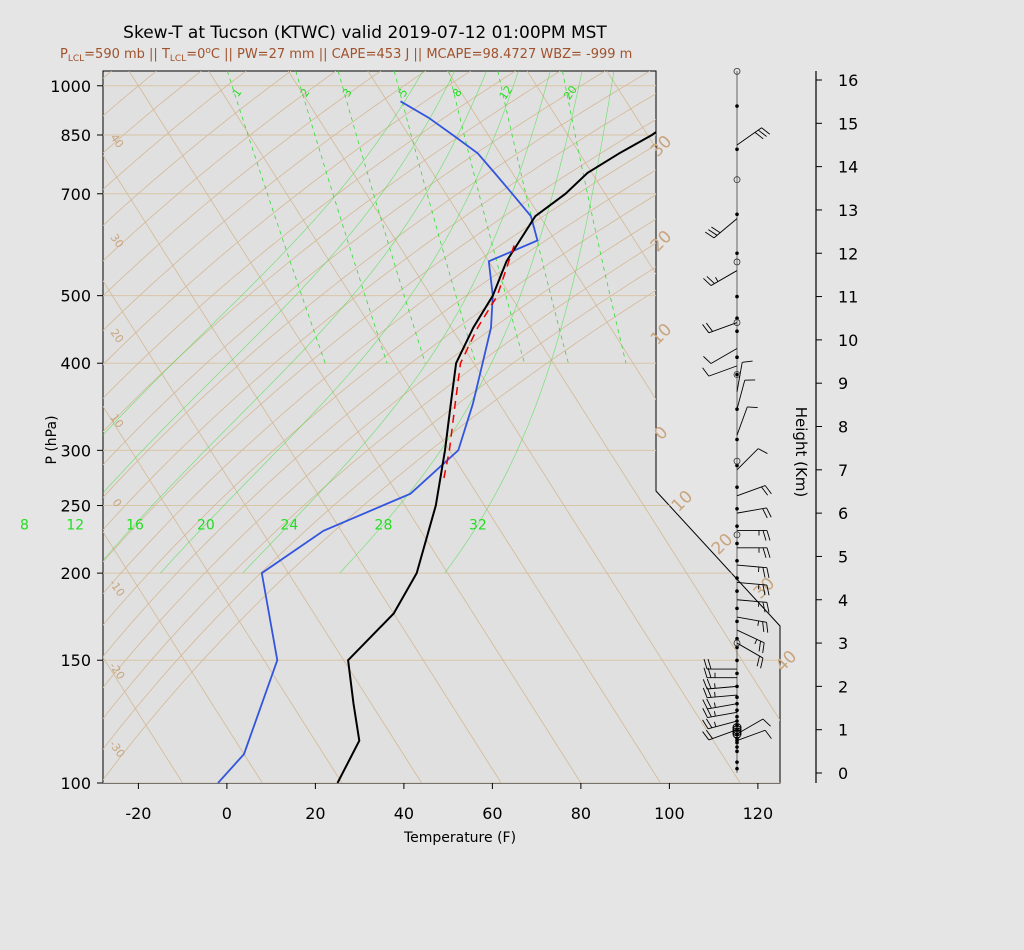  Describe the element at coordinates (801, 452) in the screenshot. I see `height-axis-label: Height (Km)` at that location.